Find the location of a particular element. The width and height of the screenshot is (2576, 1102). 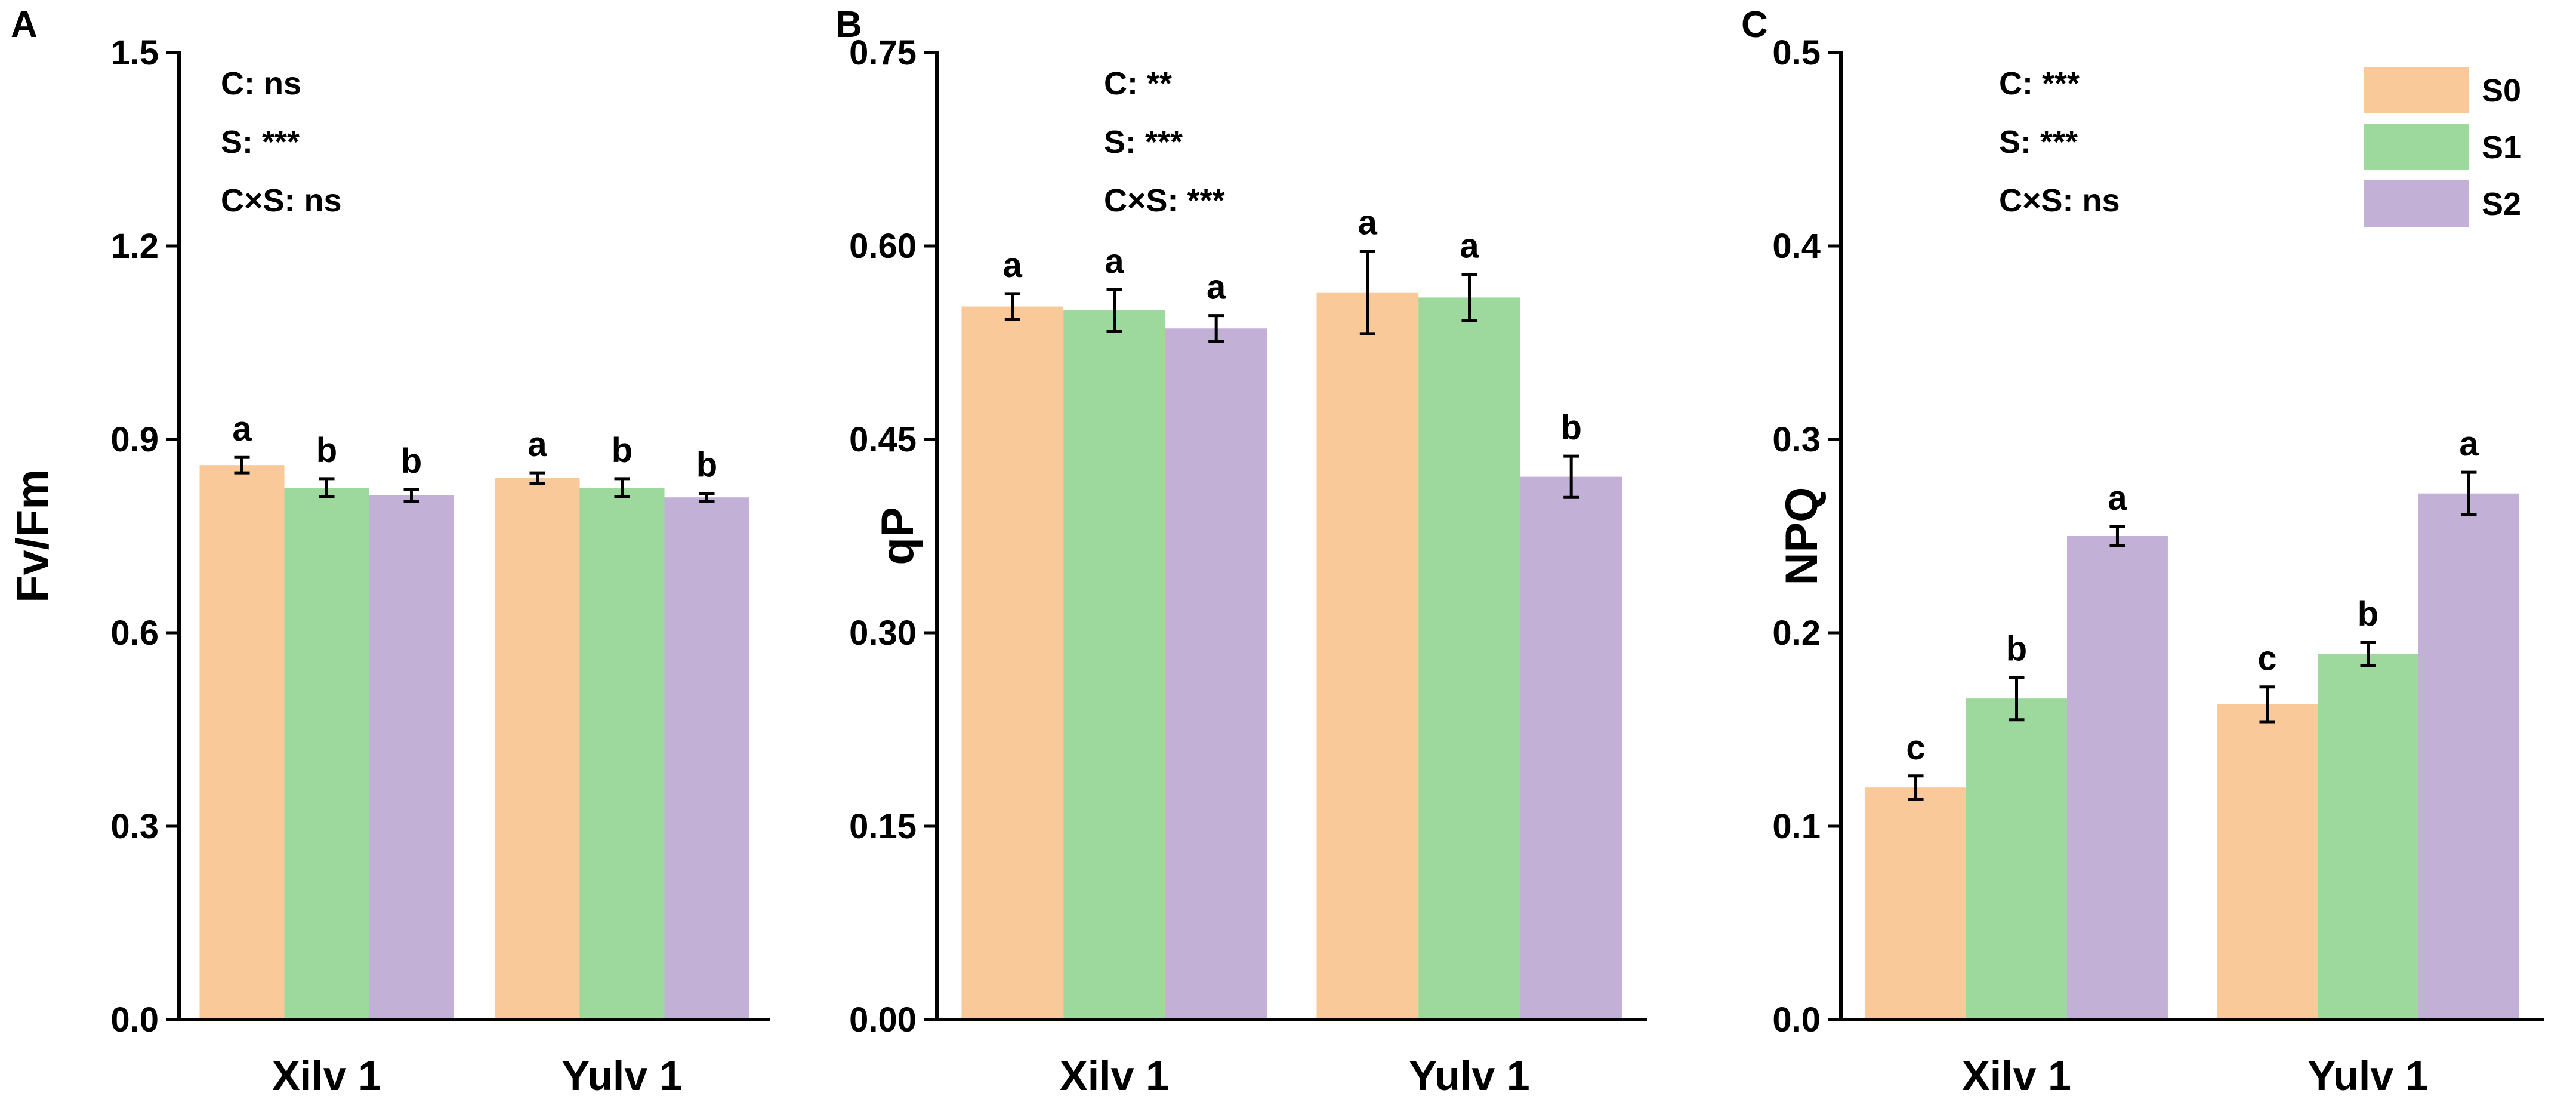

legend-label: S1 is located at coordinates (2501, 147).